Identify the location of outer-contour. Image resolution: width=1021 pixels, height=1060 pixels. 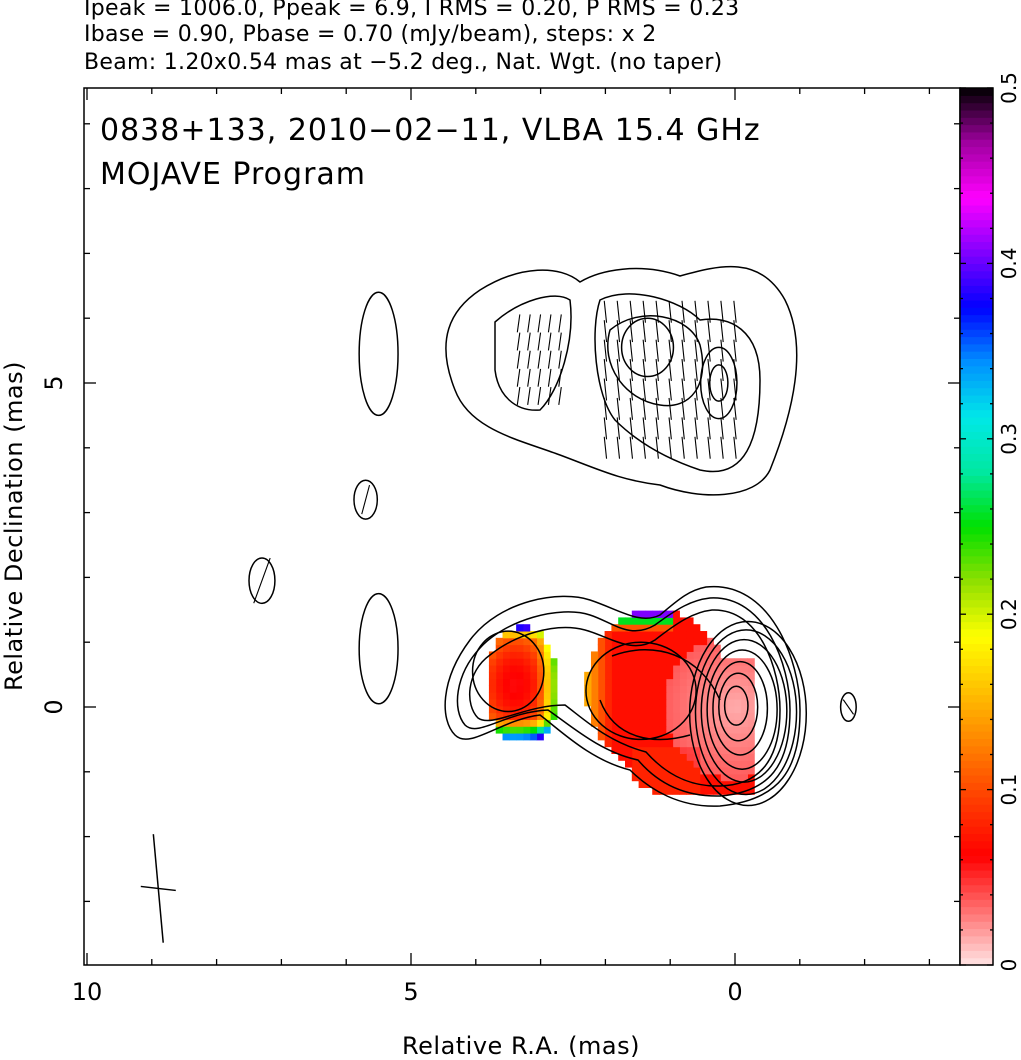
(622, 696).